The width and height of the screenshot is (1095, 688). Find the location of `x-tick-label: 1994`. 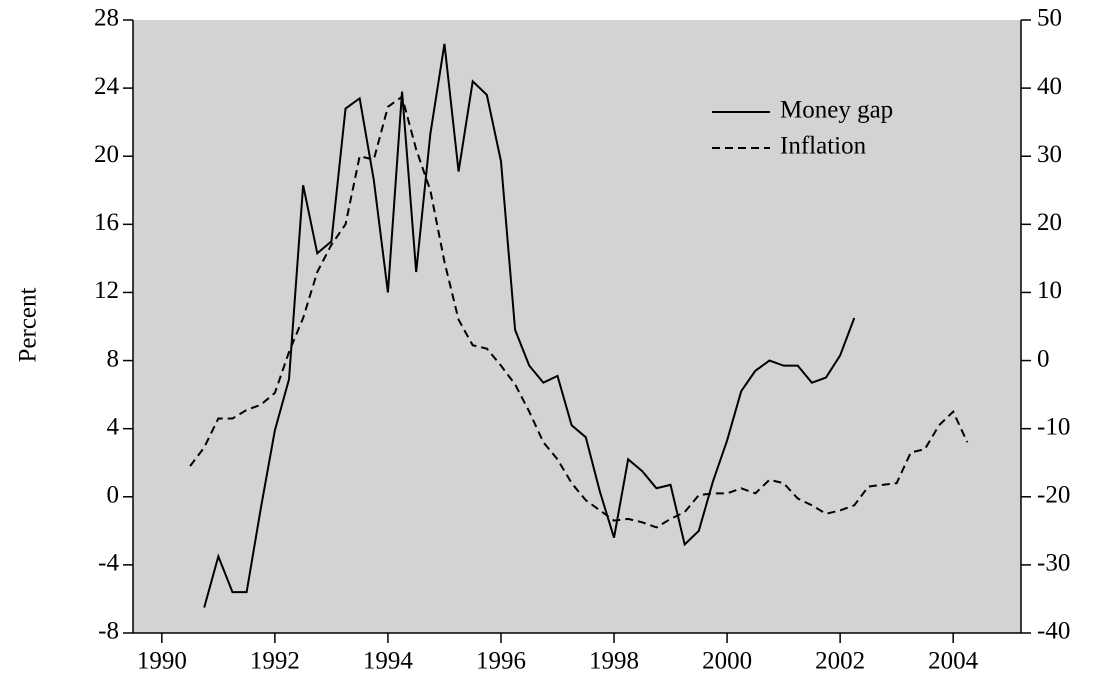

x-tick-label: 1994 is located at coordinates (388, 661).